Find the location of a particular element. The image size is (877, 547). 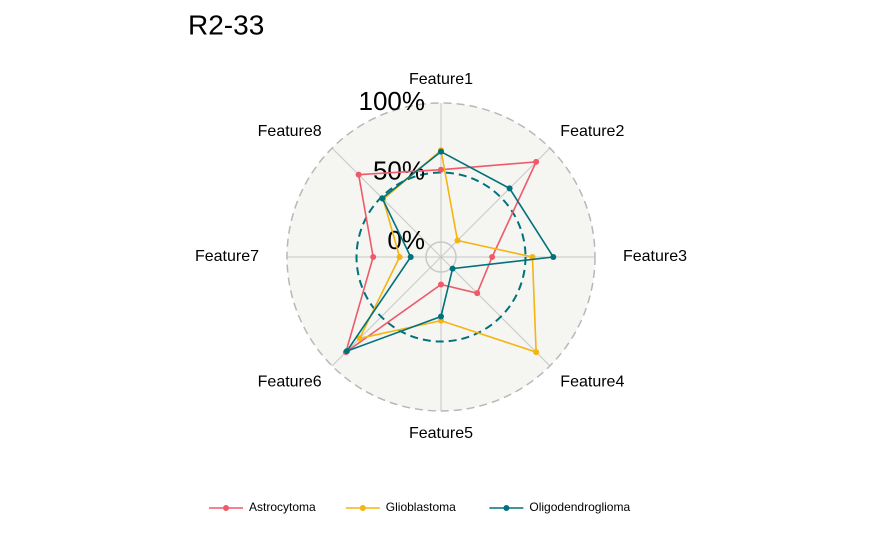

grid-circle is located at coordinates (441, 257).